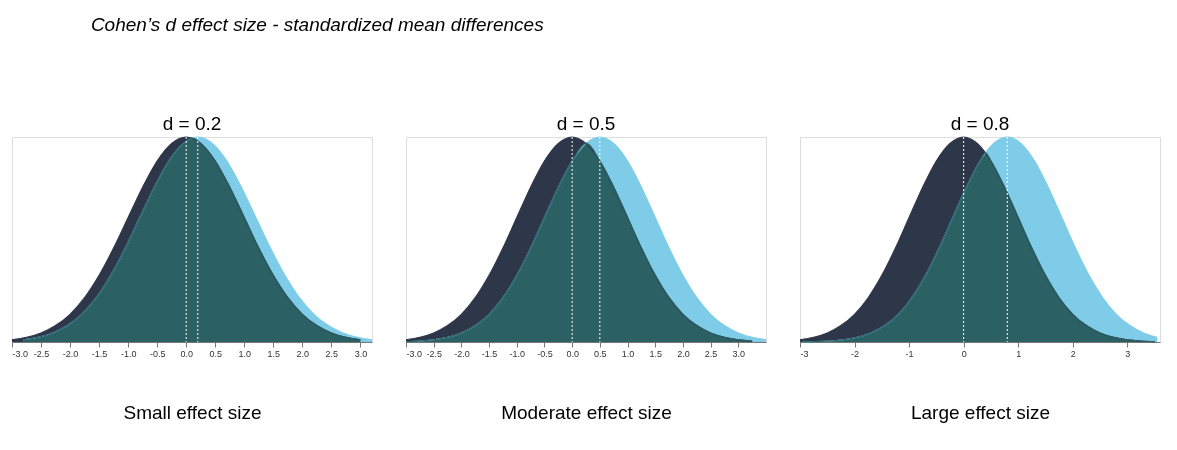 This screenshot has height=450, width=1177. Describe the element at coordinates (855, 353) in the screenshot. I see `x-tick-label: -2` at that location.